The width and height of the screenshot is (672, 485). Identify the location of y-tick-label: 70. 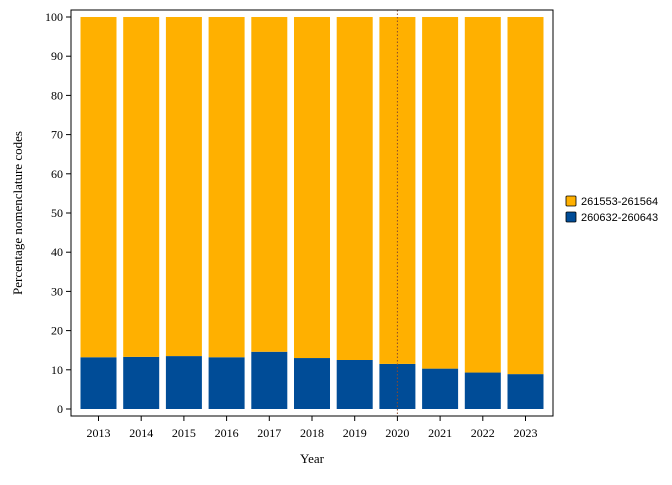
(57, 135).